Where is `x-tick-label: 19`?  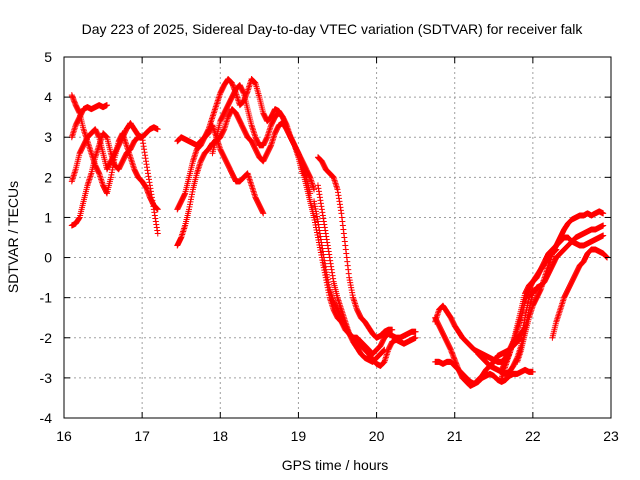 x-tick-label: 19 is located at coordinates (299, 436).